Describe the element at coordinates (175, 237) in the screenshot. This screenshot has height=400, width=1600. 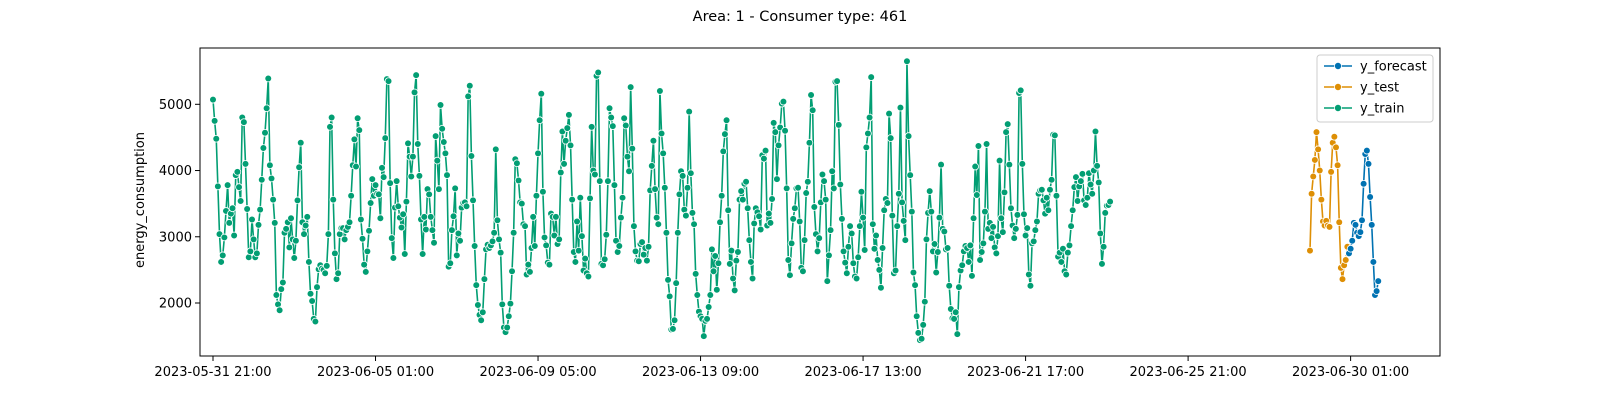
I see `y-tick-label: 3000` at that location.